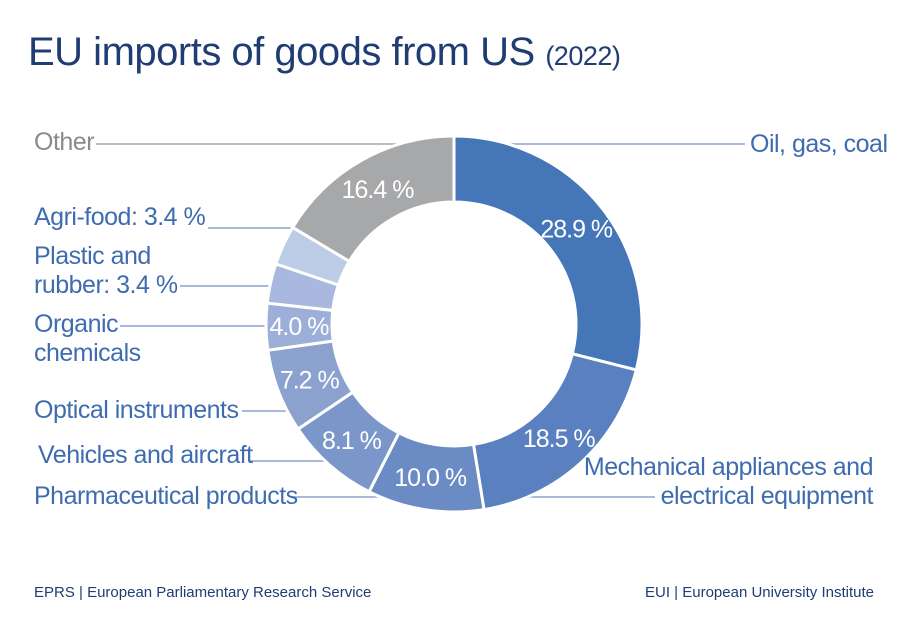  What do you see at coordinates (559, 439) in the screenshot?
I see `data-label-1: 18.5 %` at bounding box center [559, 439].